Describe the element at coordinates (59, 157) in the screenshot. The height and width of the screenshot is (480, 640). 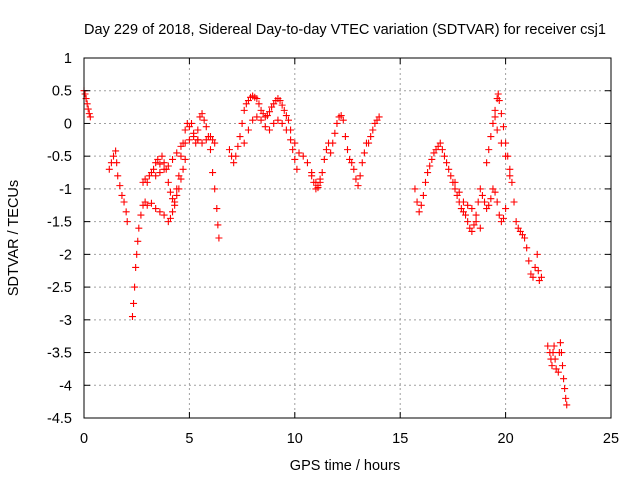
I see `y-tick-label: -0.5` at that location.